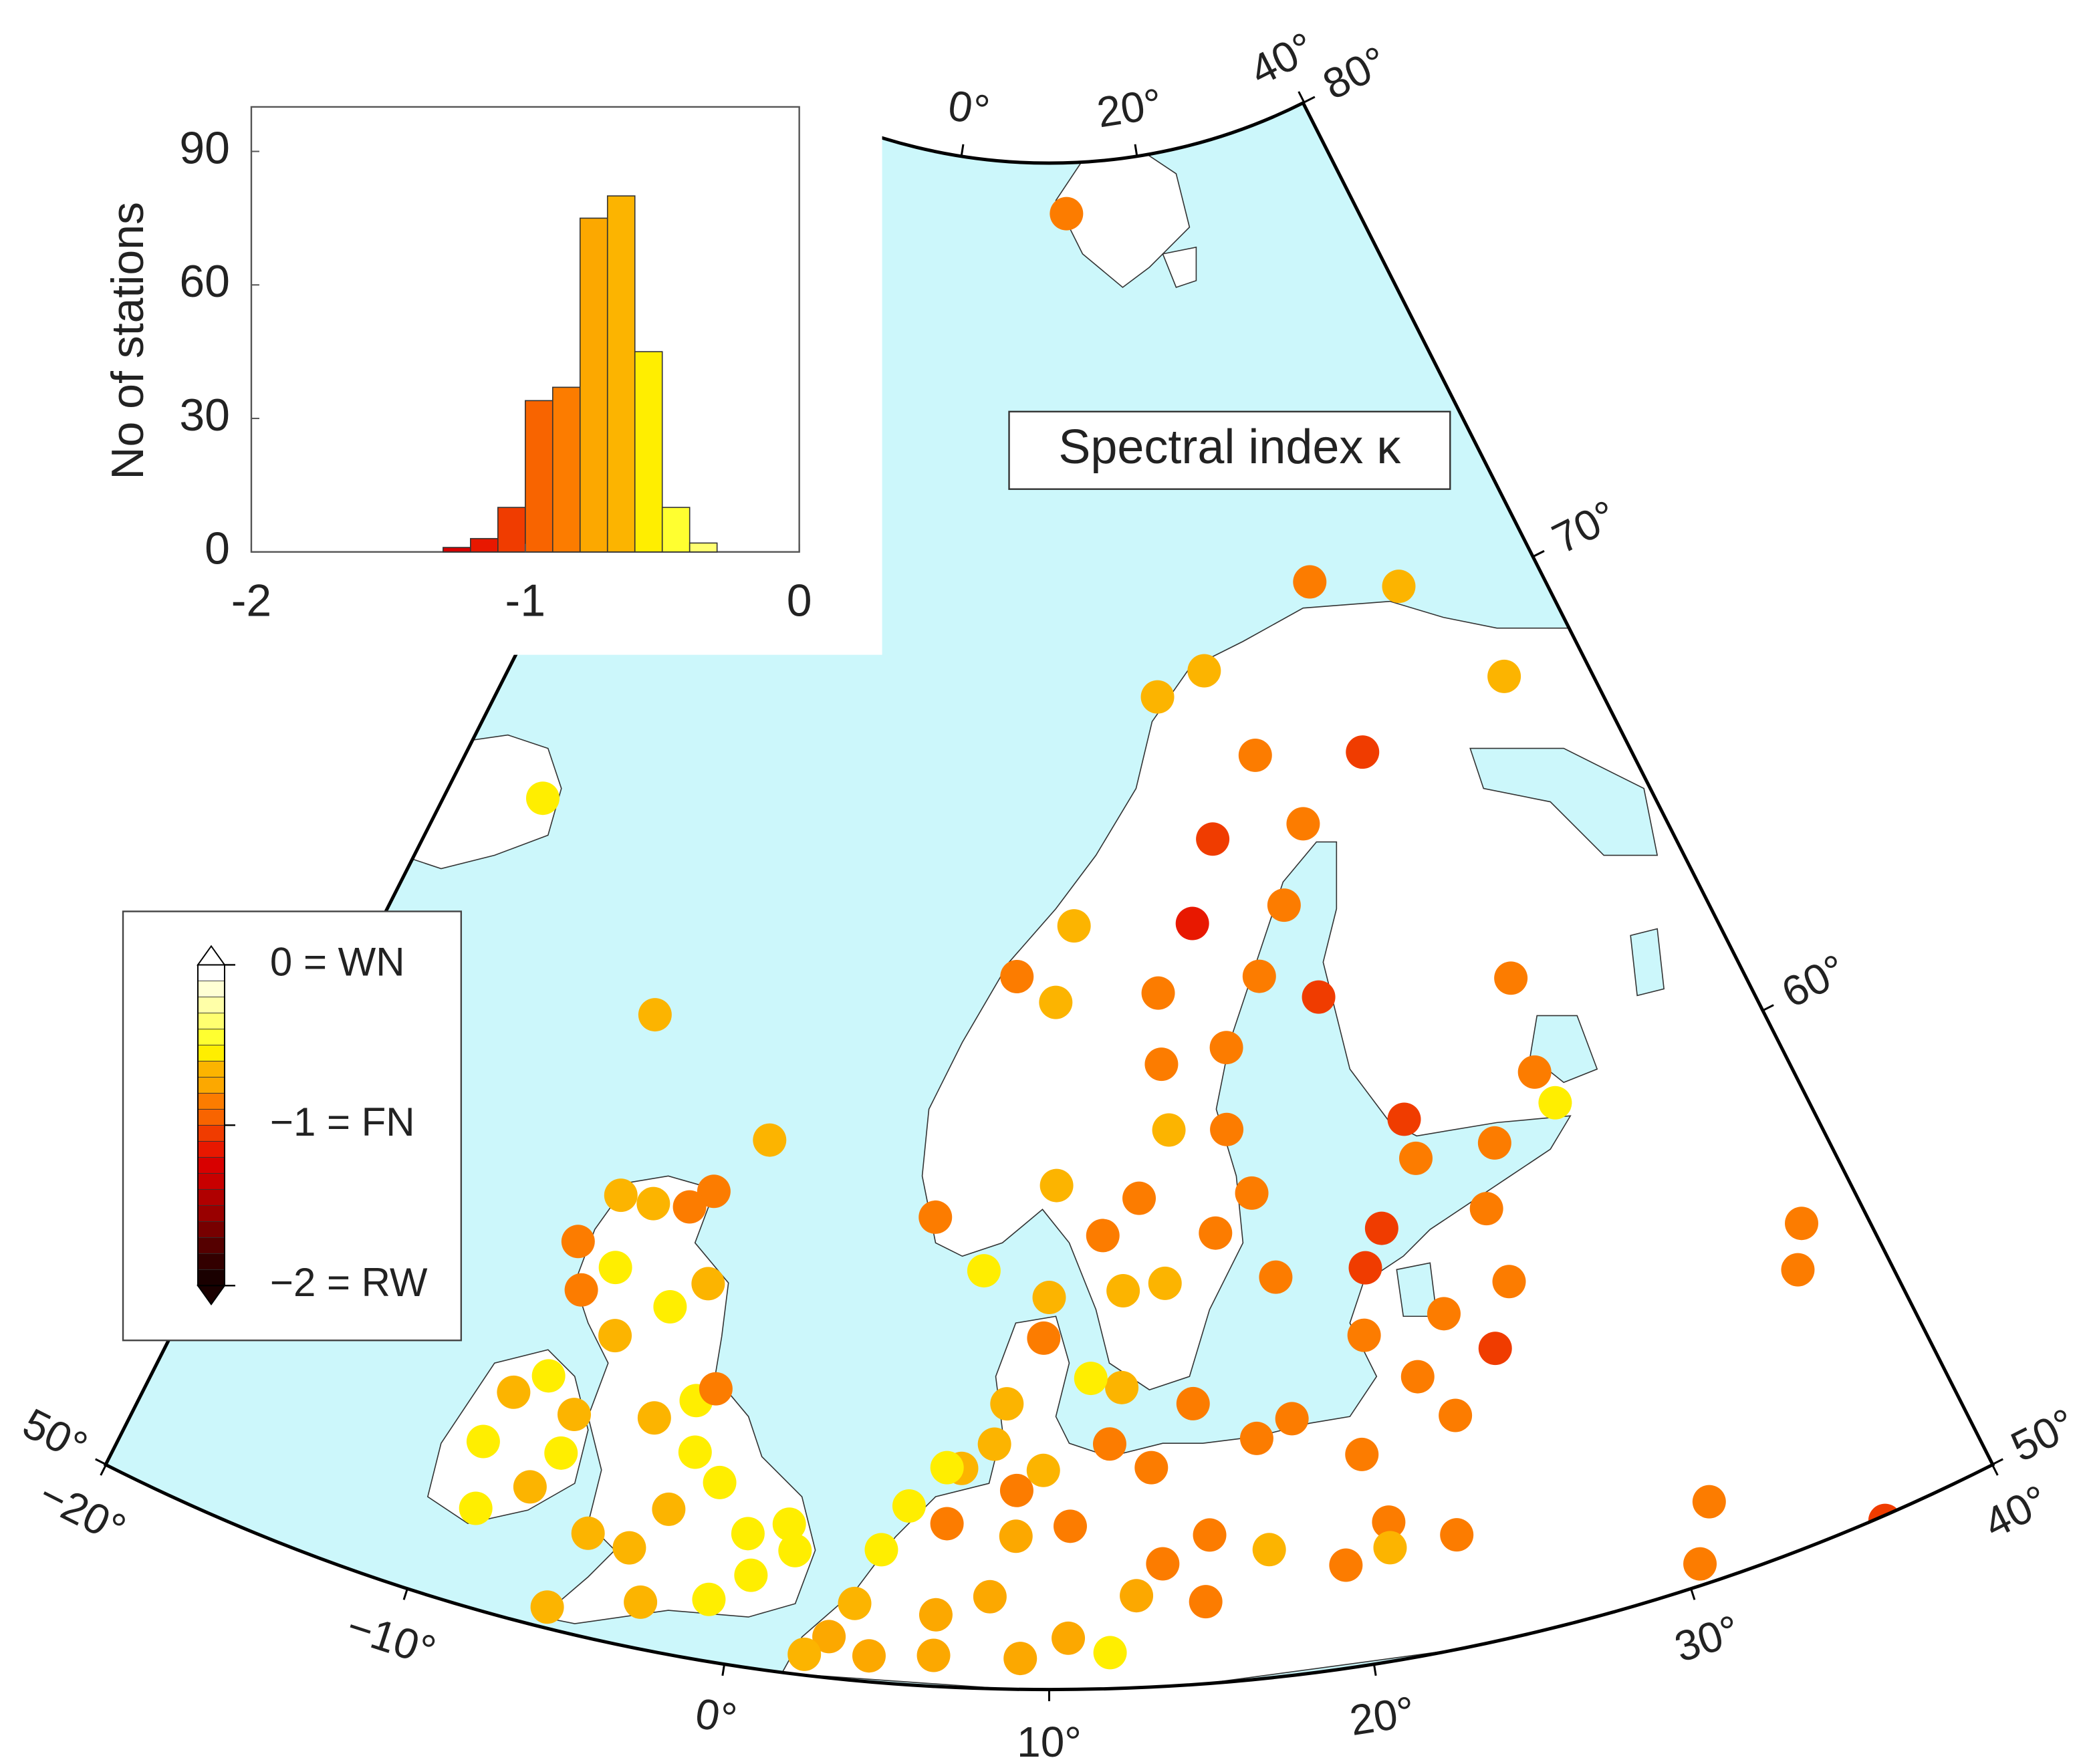 Image resolution: width=2085 pixels, height=1764 pixels. I want to click on histogram: No of stations 0 30 60 90 -2 -1 0, so click(457, 366).